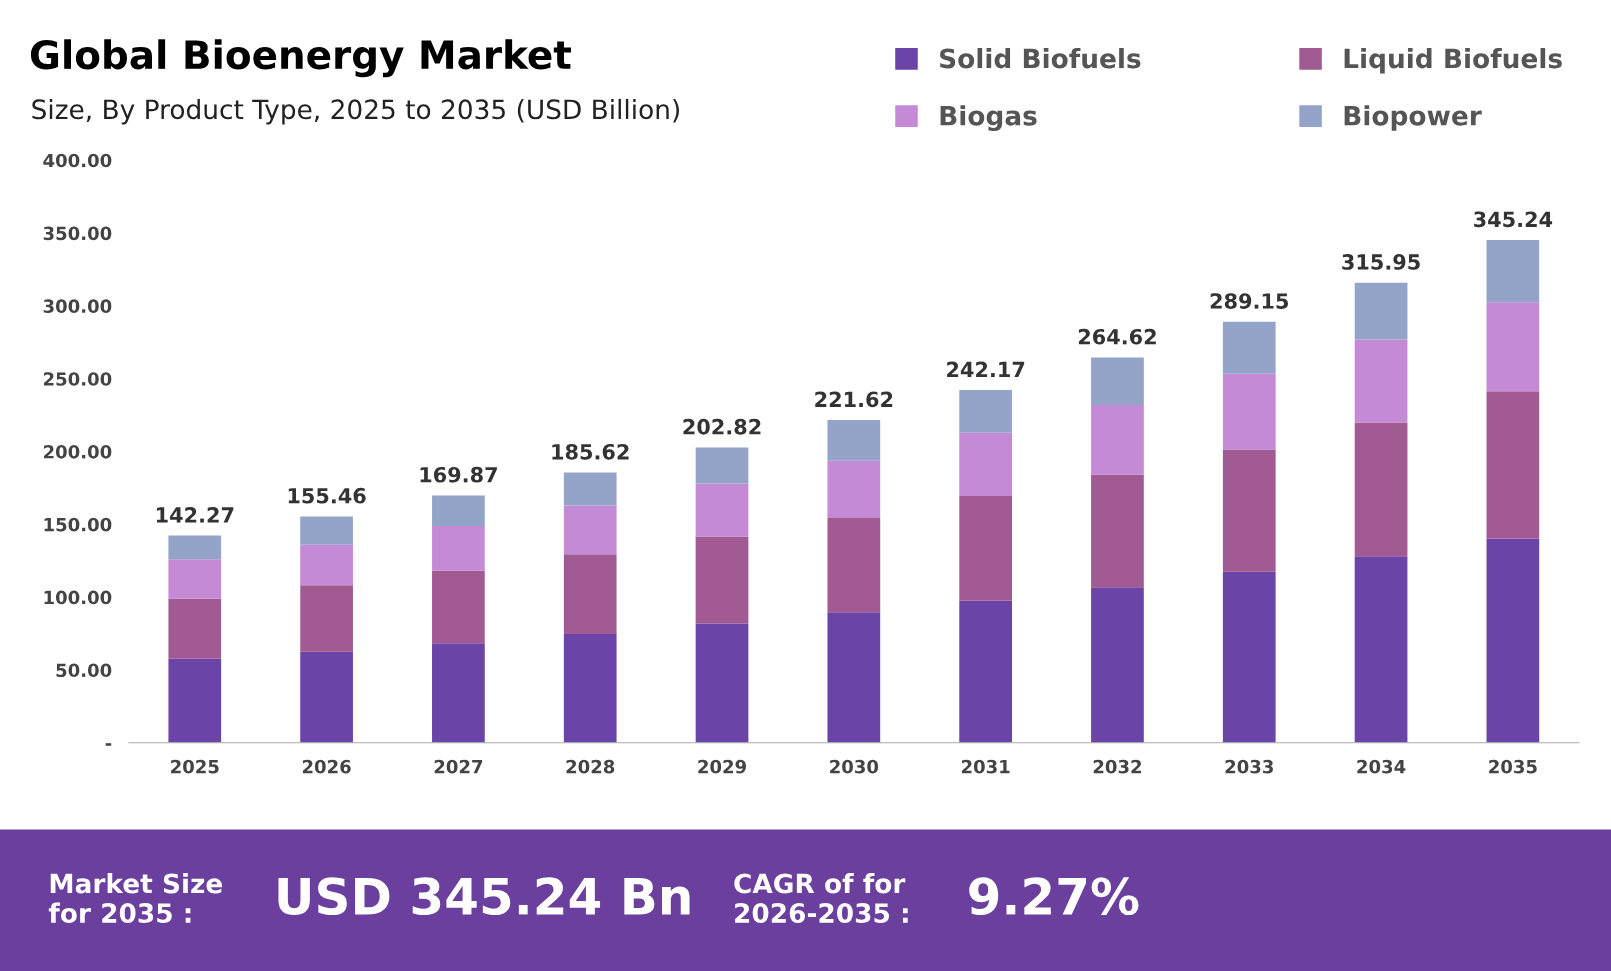  I want to click on text: CAGR of for 2026-2035 :, so click(821, 898).